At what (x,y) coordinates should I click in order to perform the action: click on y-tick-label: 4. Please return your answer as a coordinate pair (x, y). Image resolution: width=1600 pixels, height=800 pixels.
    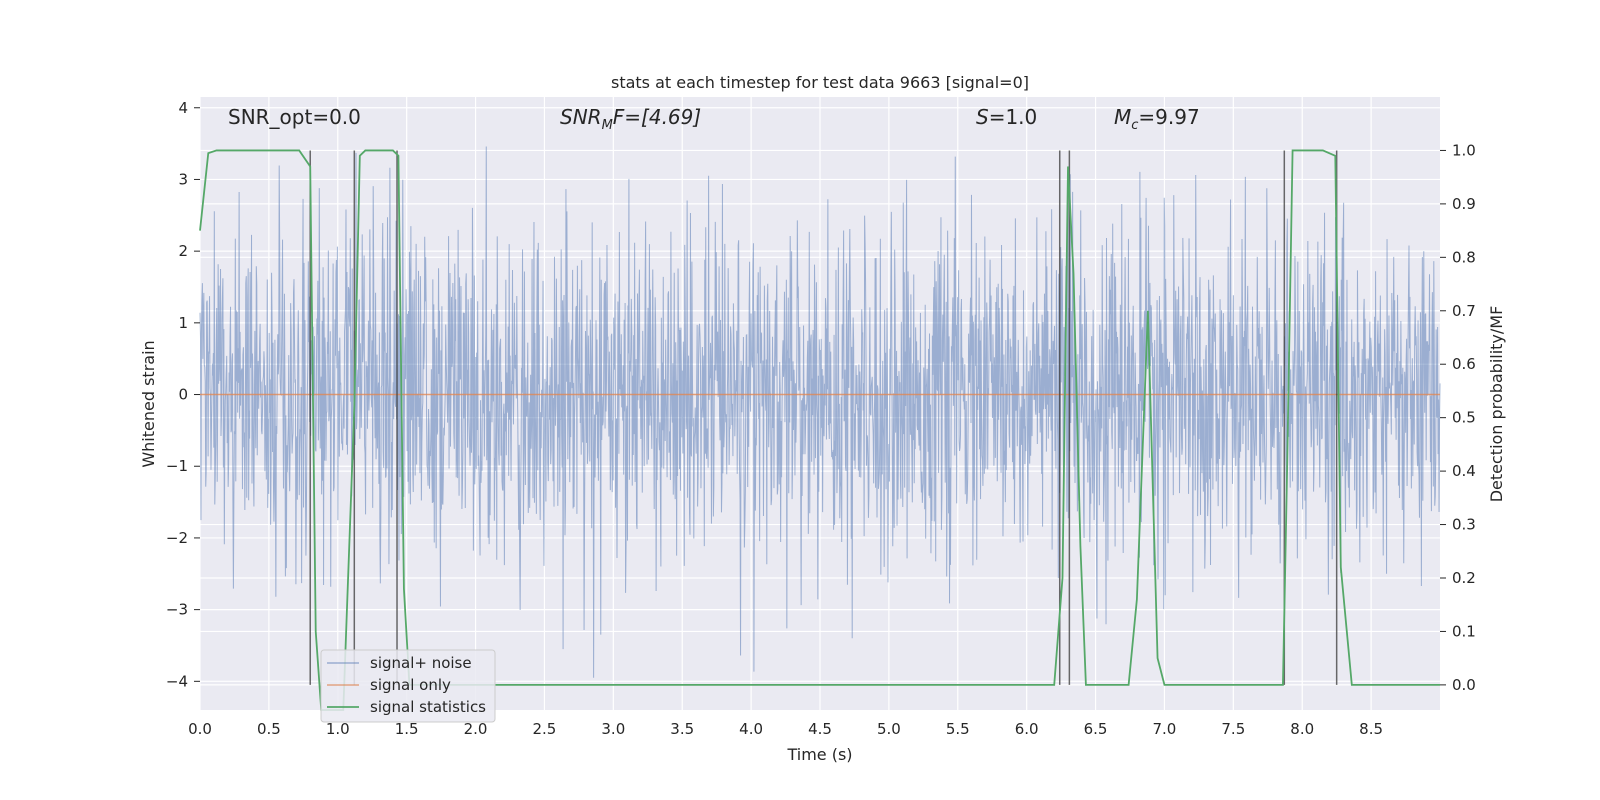
    Looking at the image, I should click on (183, 108).